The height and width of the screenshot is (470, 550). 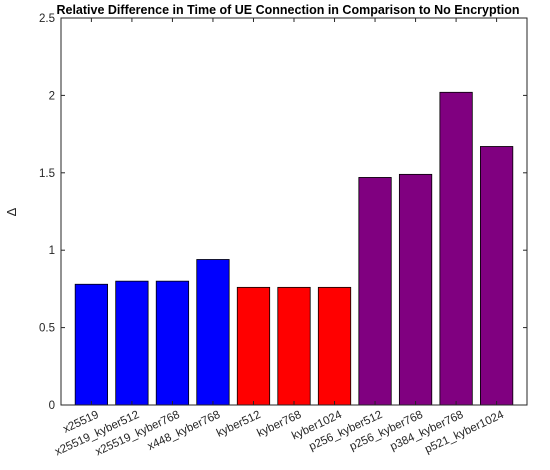 What do you see at coordinates (52, 96) in the screenshot?
I see `y-tick-label: 2` at bounding box center [52, 96].